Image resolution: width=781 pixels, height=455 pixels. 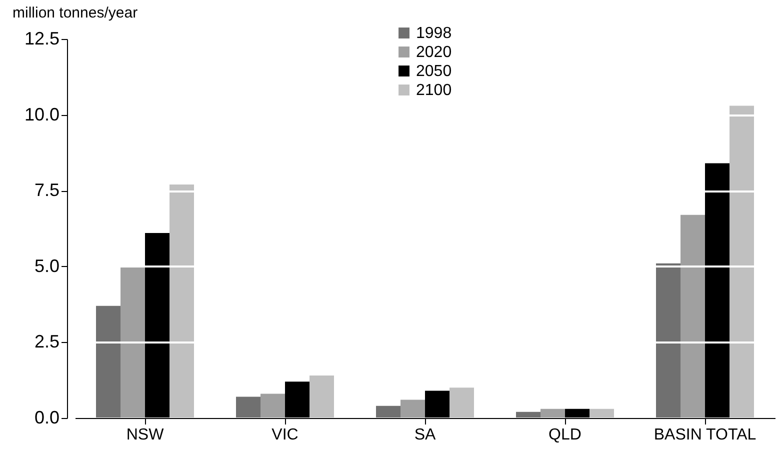 What do you see at coordinates (434, 71) in the screenshot?
I see `legend-label: 2050` at bounding box center [434, 71].